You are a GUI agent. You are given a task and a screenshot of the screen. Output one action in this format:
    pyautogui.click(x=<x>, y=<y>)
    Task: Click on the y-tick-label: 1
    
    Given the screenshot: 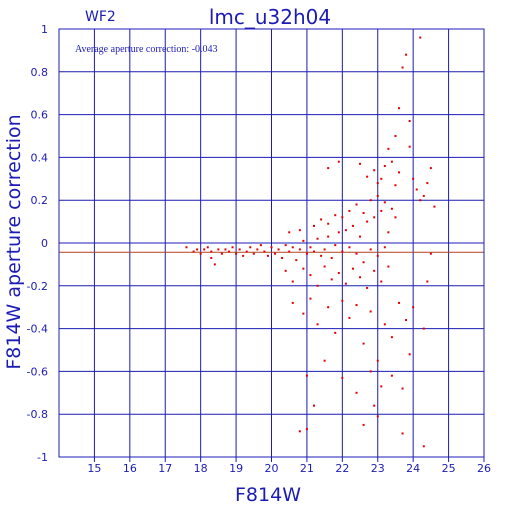 What is the action you would take?
    pyautogui.click(x=44, y=29)
    